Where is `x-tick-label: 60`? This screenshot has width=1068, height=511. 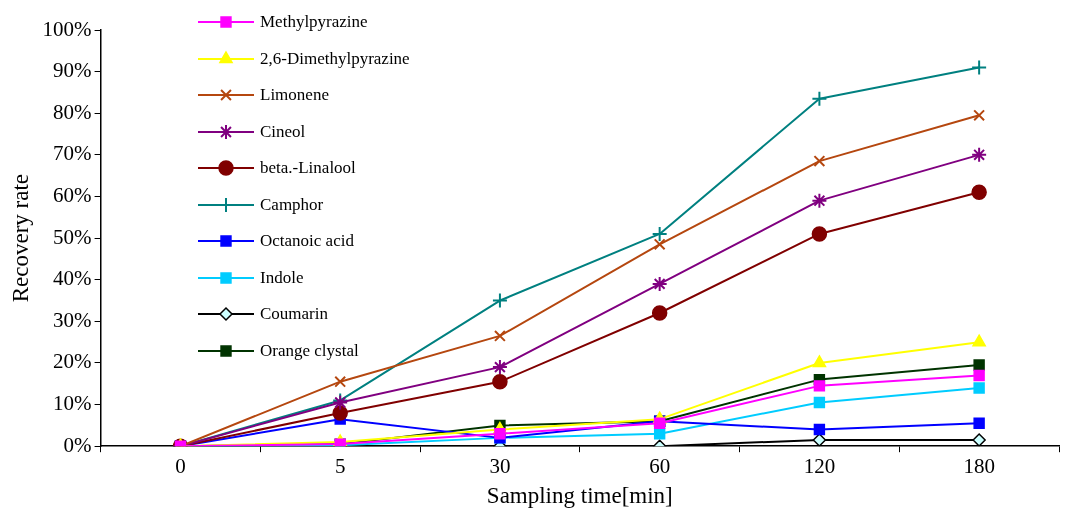
x-tick-label: 60 is located at coordinates (660, 466).